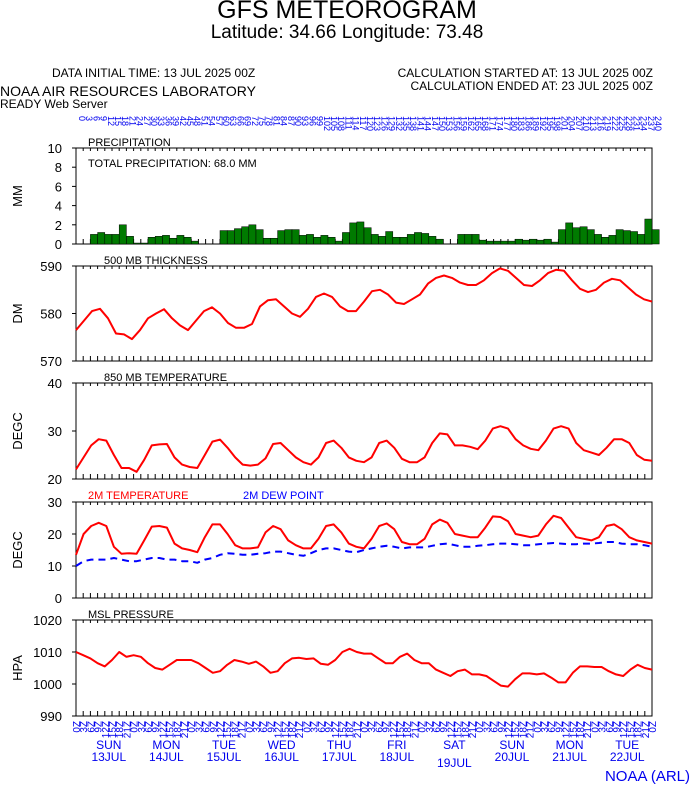 The image size is (694, 788). What do you see at coordinates (51, 716) in the screenshot?
I see `y-tick-label: 990` at bounding box center [51, 716].